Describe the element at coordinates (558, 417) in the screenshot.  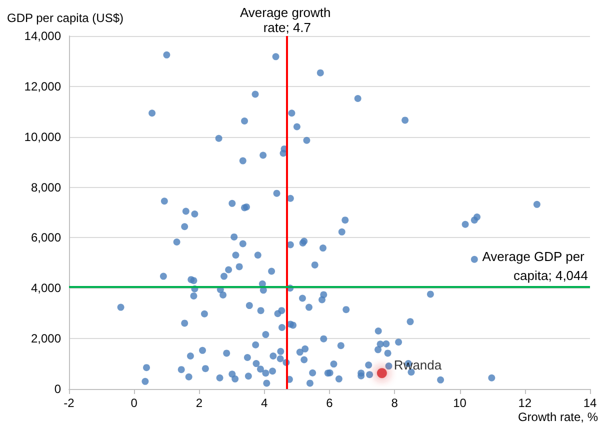
I see `x-axis-title: Growth rate, %` at that location.